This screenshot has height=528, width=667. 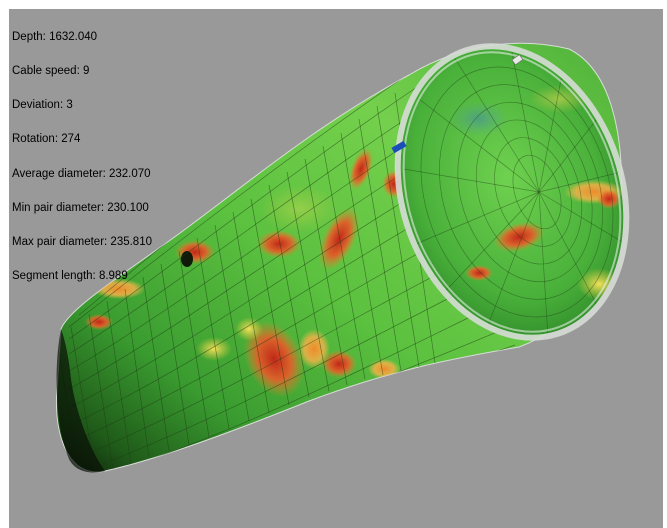 I want to click on blue-marker-icon, so click(x=399, y=147).